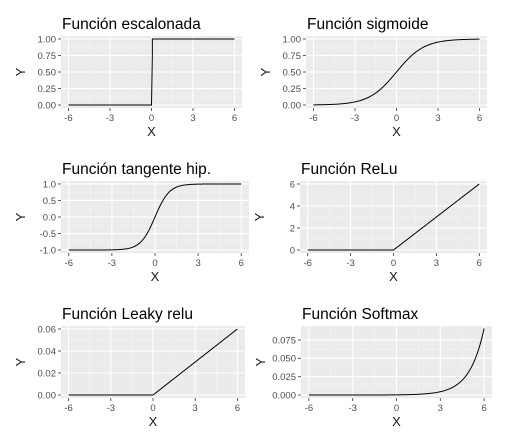  I want to click on y-tick-label: 4, so click(292, 206).